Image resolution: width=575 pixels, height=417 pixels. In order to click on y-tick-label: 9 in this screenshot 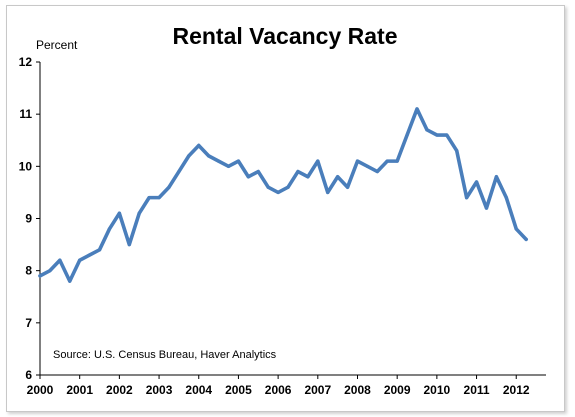, I will do `click(28, 219)`.